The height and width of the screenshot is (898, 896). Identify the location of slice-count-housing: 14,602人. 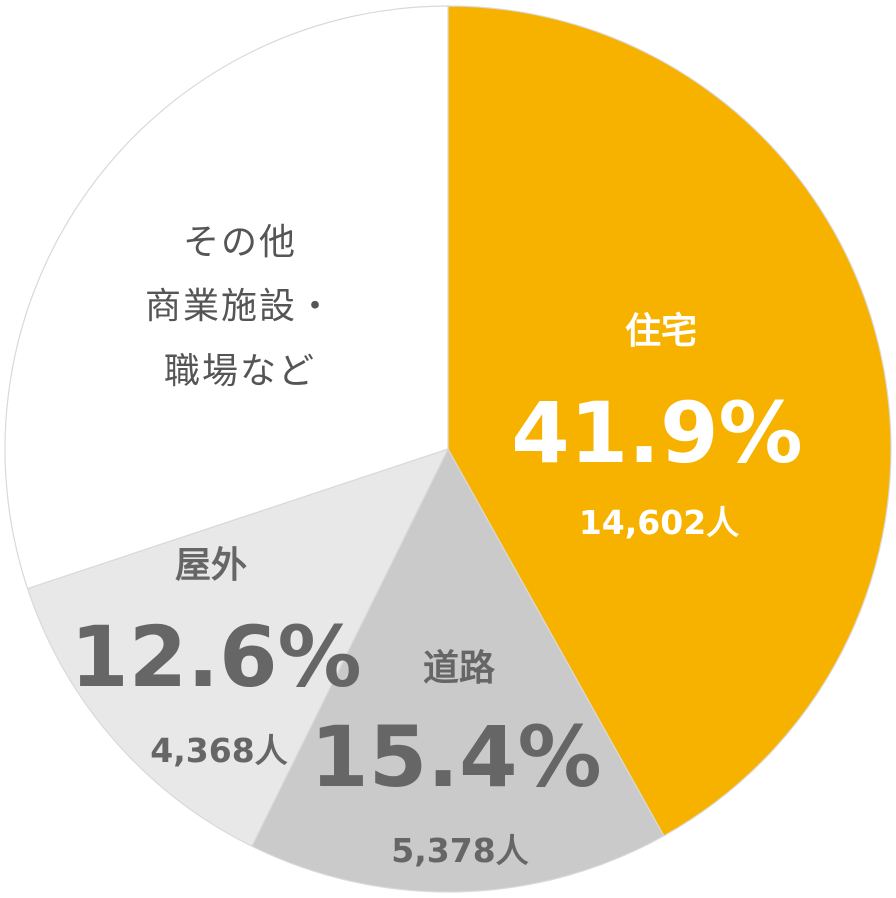
(659, 522).